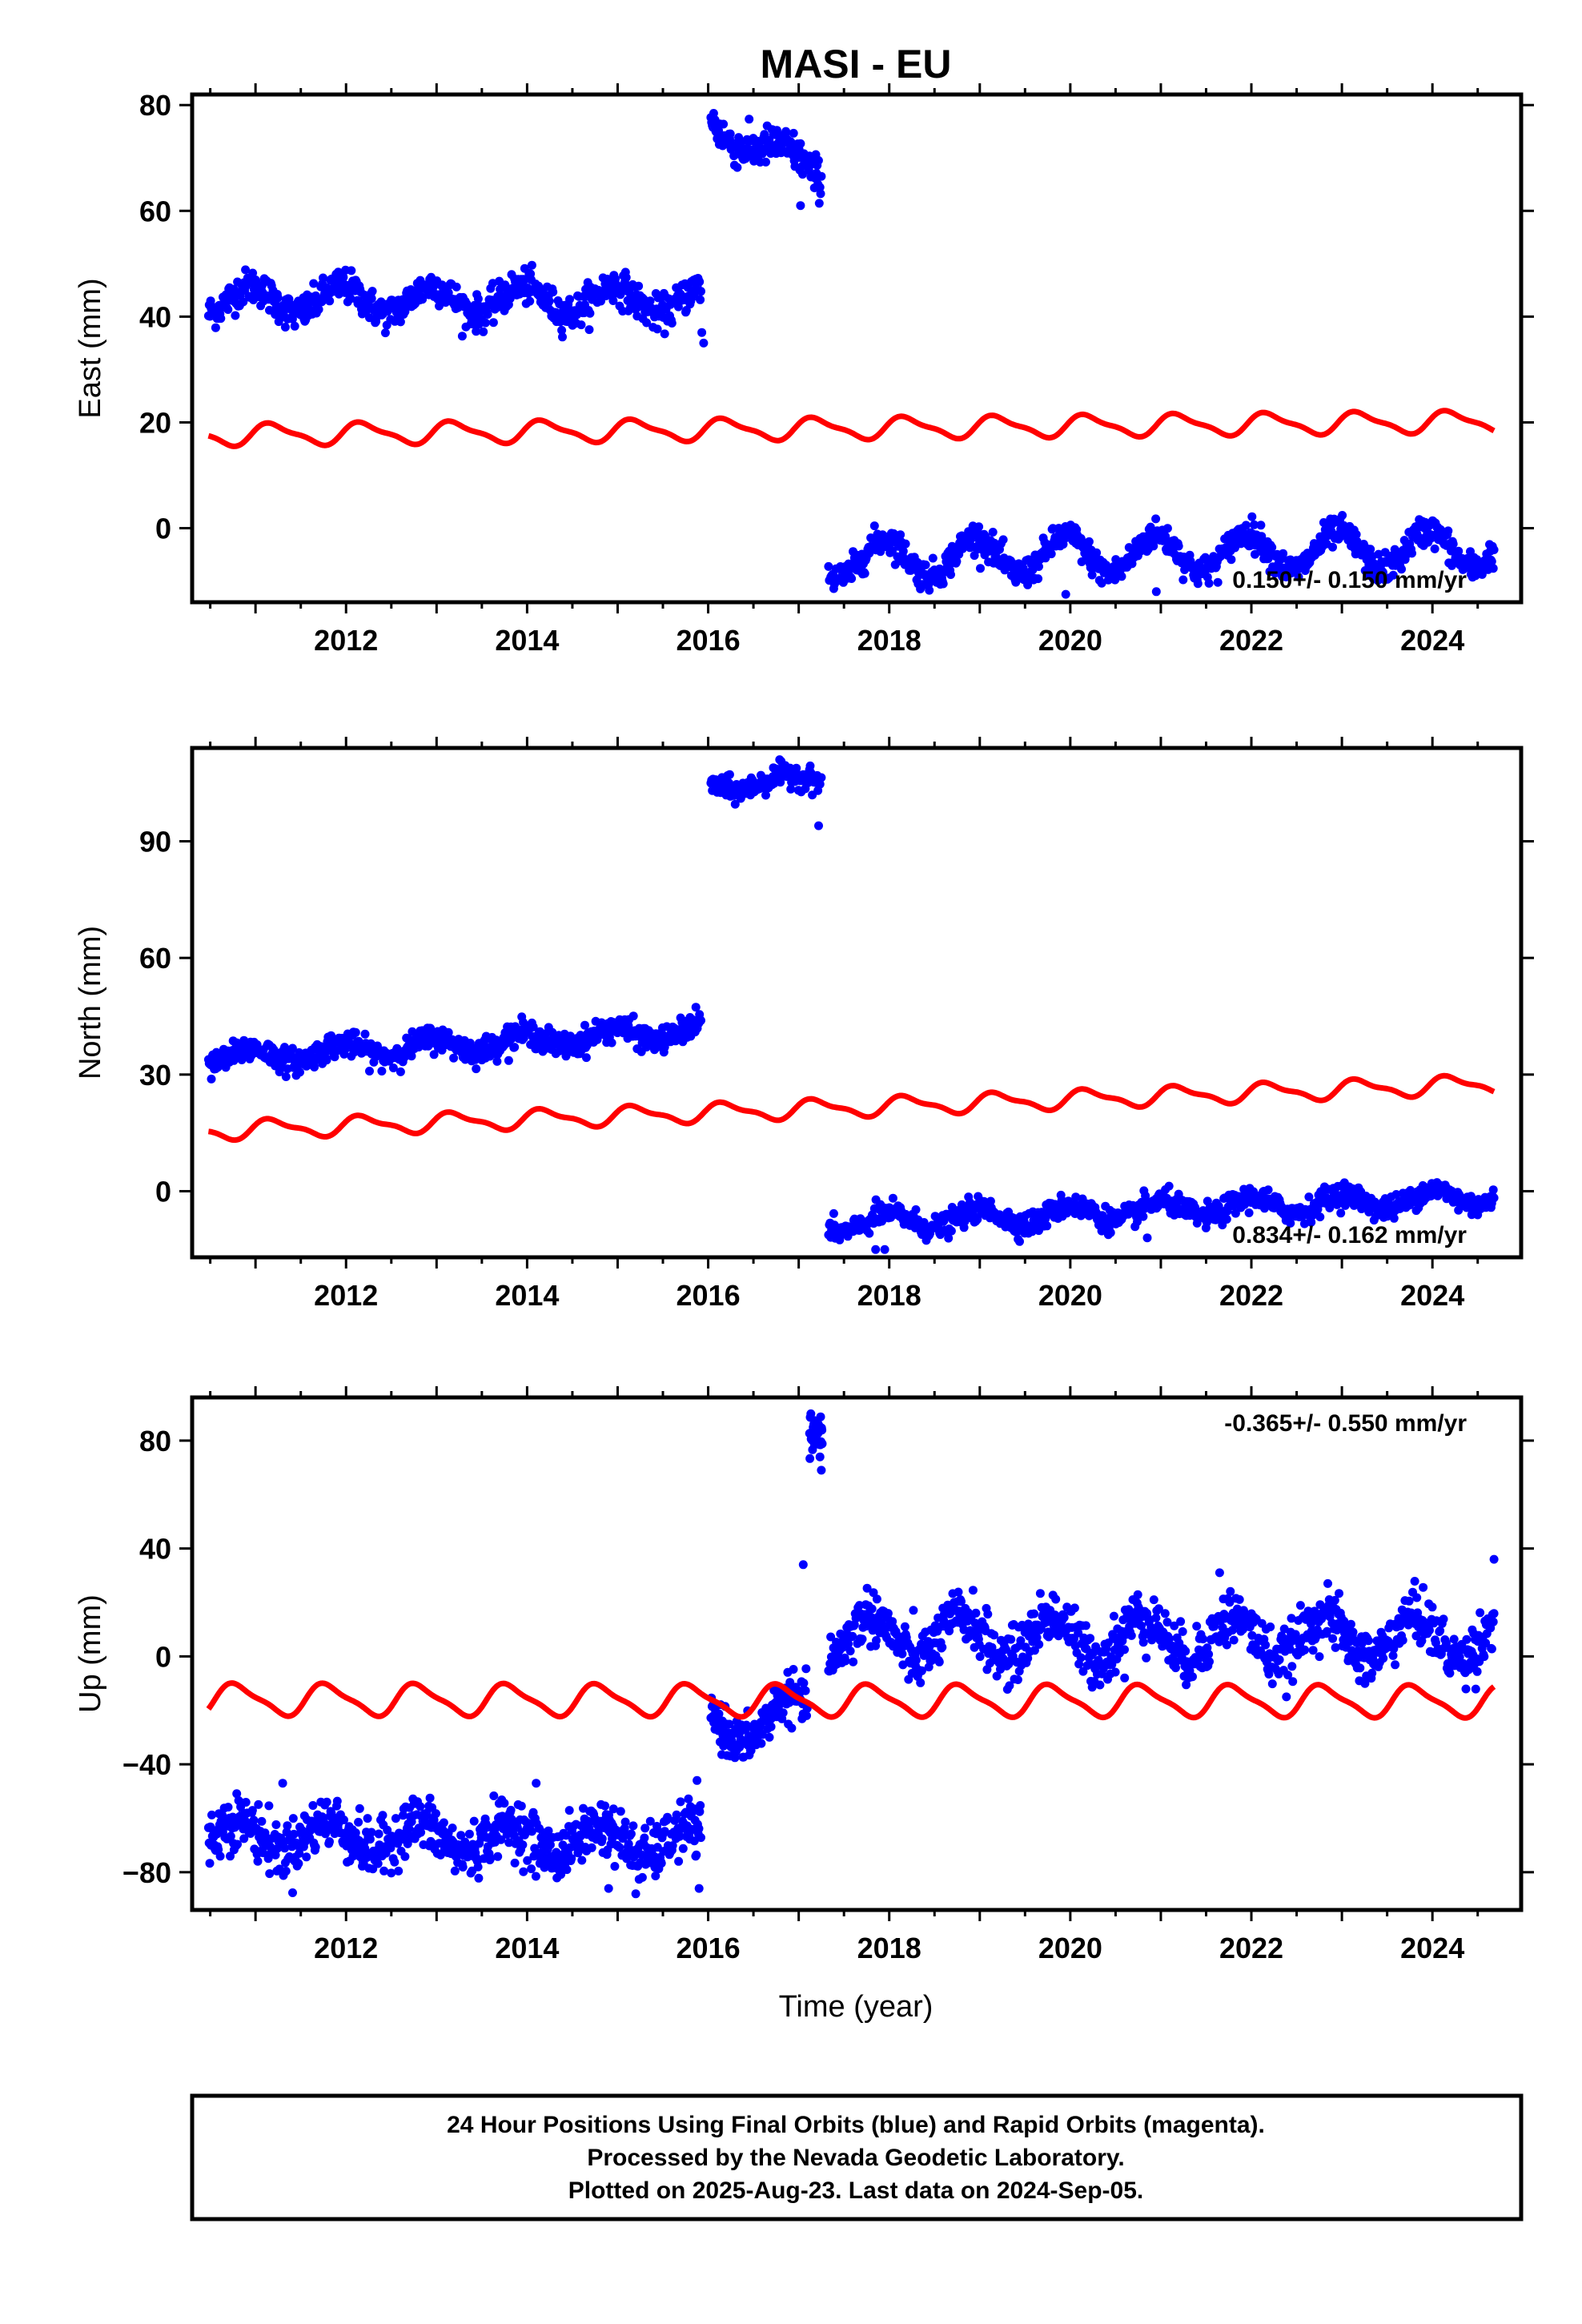 This screenshot has height=2324, width=1582. What do you see at coordinates (1350, 580) in the screenshot?
I see `east-rate-label: 0.150+/- 0.150 mm/yr` at bounding box center [1350, 580].